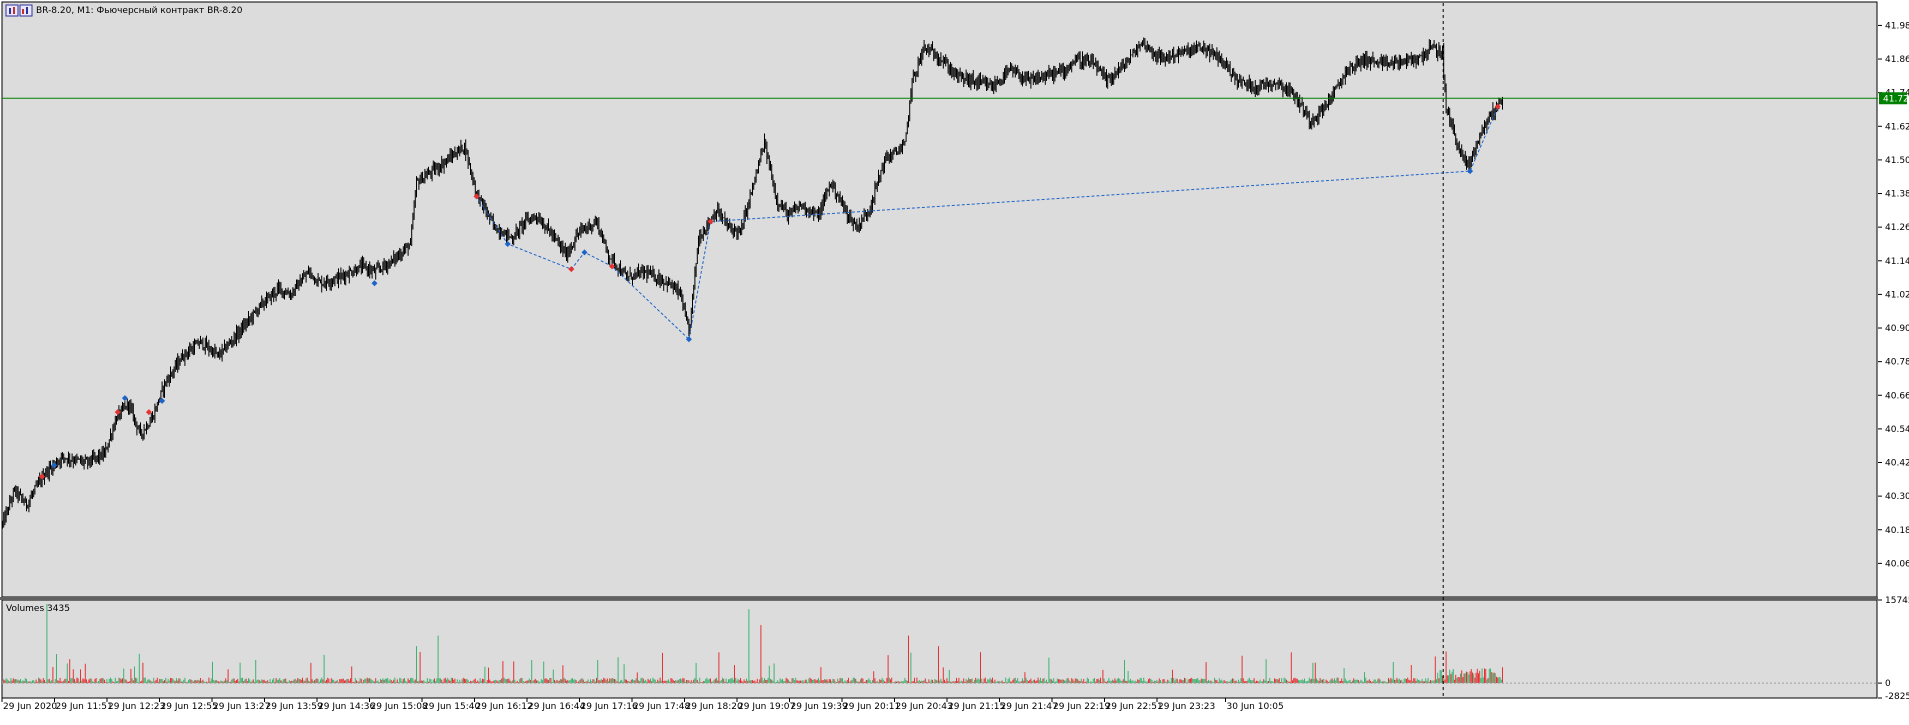 The image size is (1909, 725). Describe the element at coordinates (1897, 601) in the screenshot. I see `volume-tick-label: 15745` at that location.